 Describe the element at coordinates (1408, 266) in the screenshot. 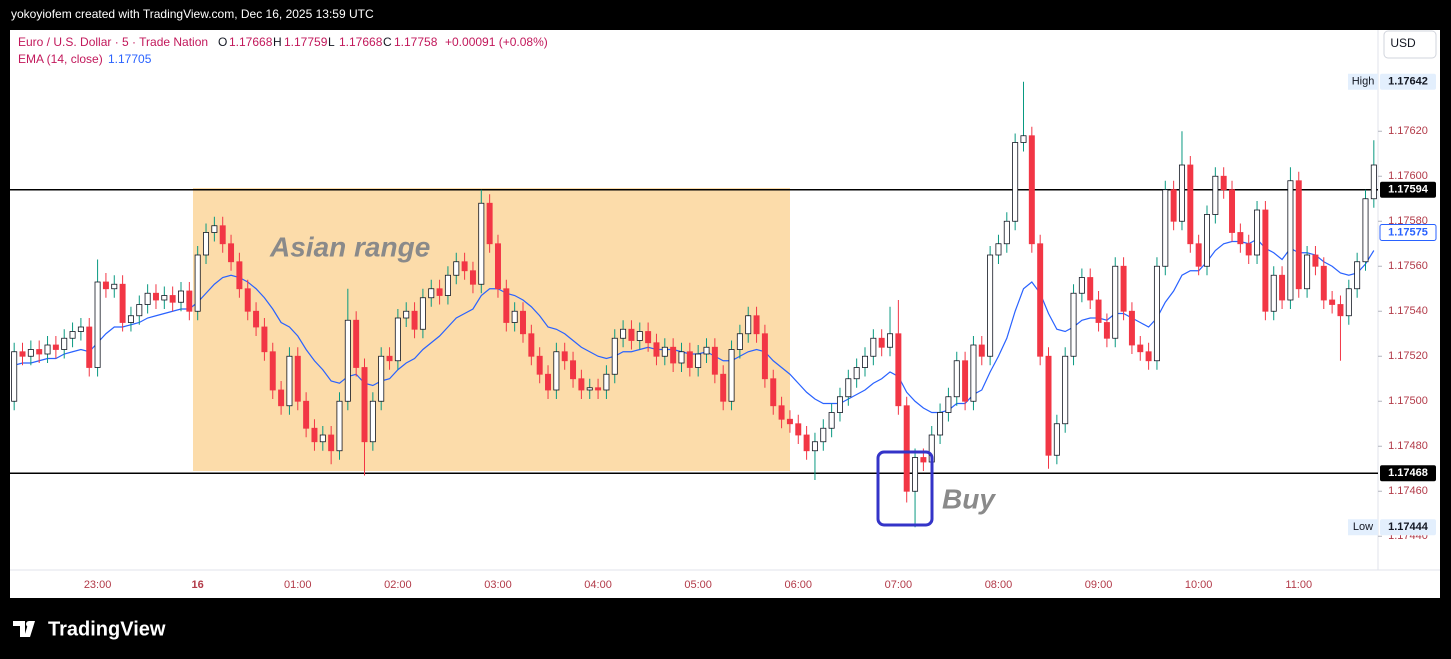

I see `y-tick-label: 1.17560` at that location.